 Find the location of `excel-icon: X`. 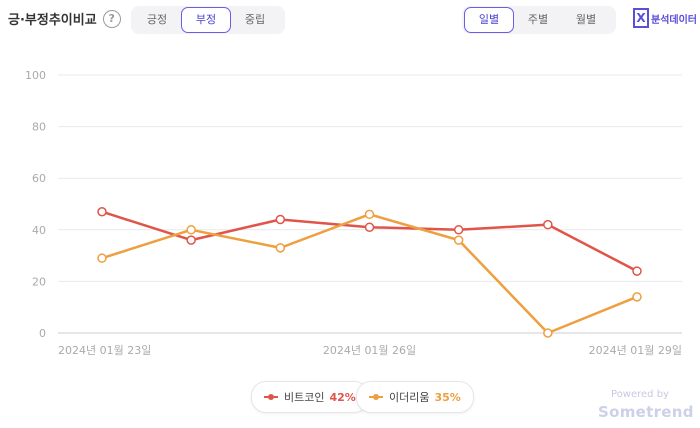

excel-icon: X is located at coordinates (641, 18).